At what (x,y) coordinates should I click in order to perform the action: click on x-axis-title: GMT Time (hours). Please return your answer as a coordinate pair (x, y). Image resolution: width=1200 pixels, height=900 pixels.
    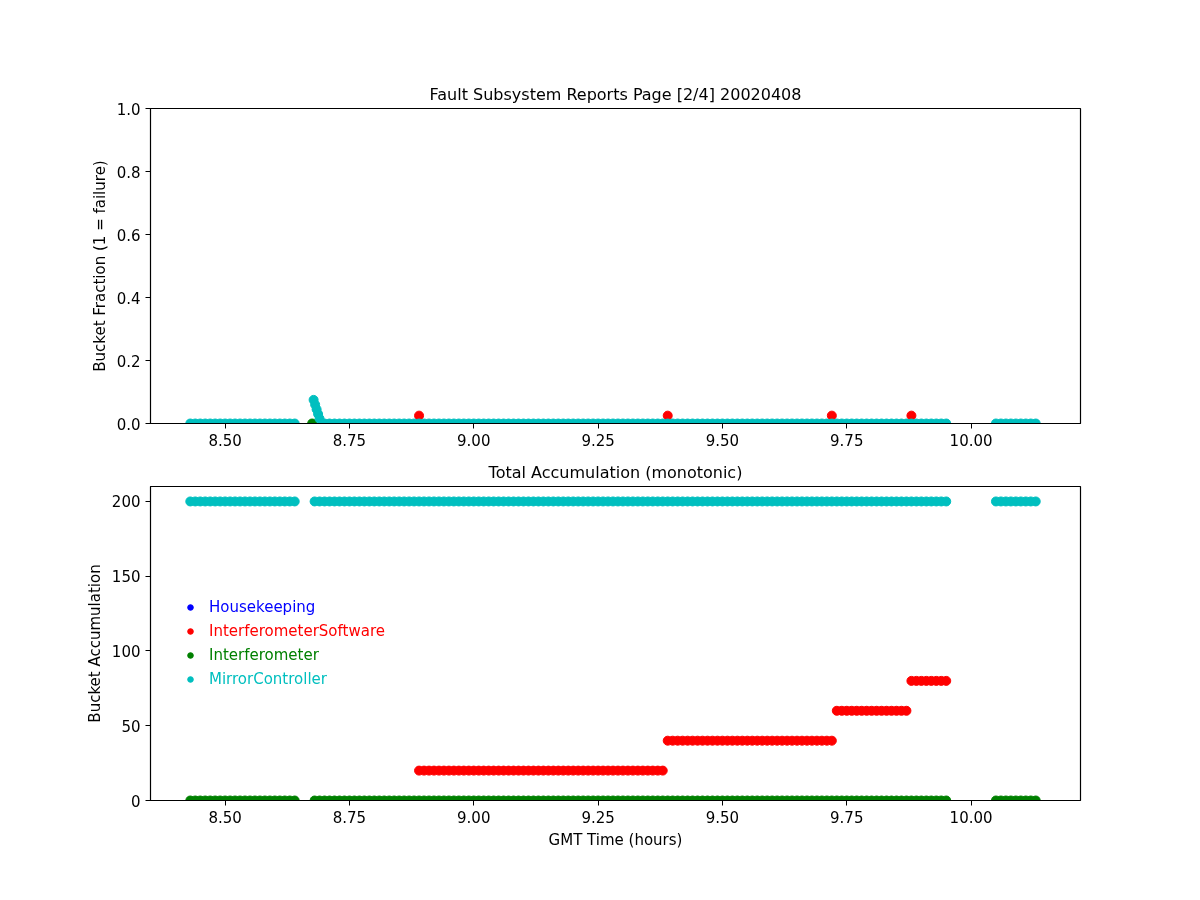
    Looking at the image, I should click on (615, 839).